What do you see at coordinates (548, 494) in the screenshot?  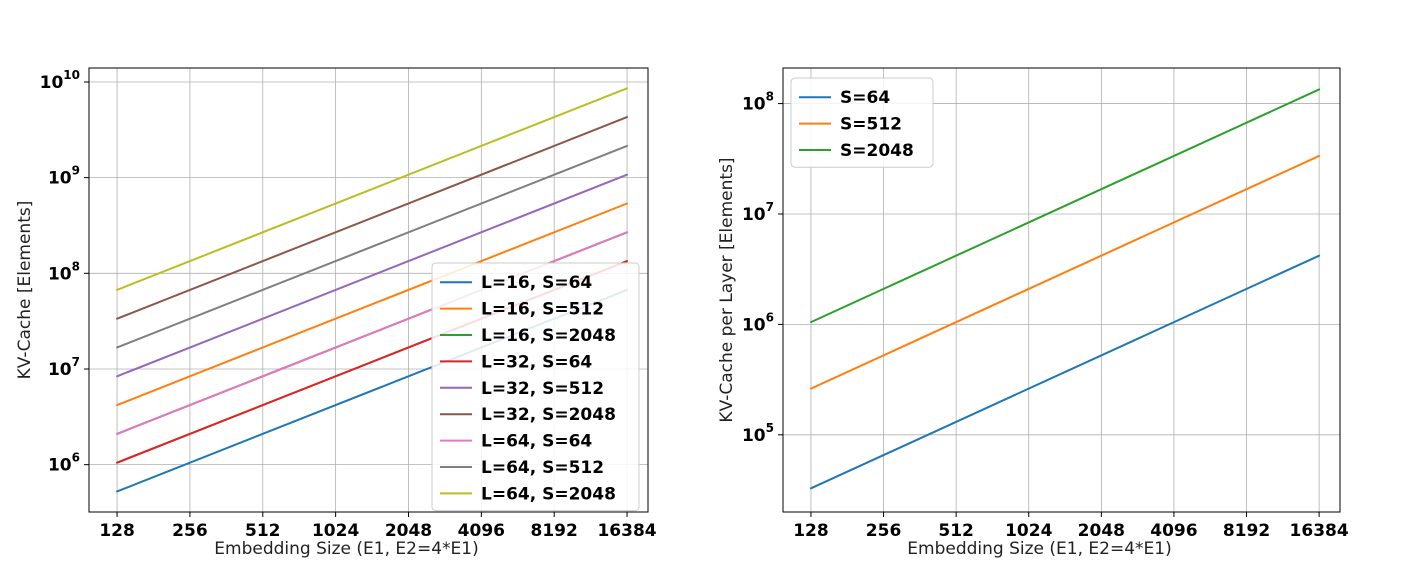 I see `legend-entry-label: L=64, S=2048` at bounding box center [548, 494].